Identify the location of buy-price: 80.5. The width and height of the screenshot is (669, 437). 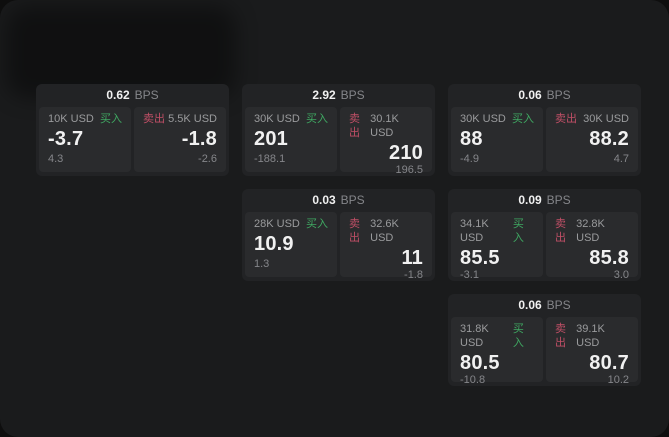
(480, 363).